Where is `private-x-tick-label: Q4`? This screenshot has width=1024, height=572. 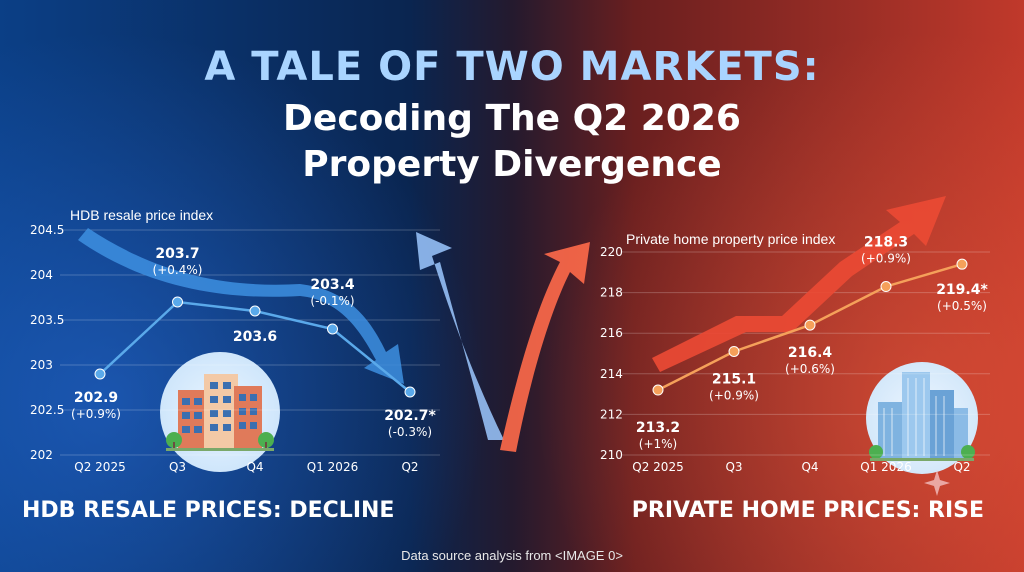
private-x-tick-label: Q4 is located at coordinates (809, 467).